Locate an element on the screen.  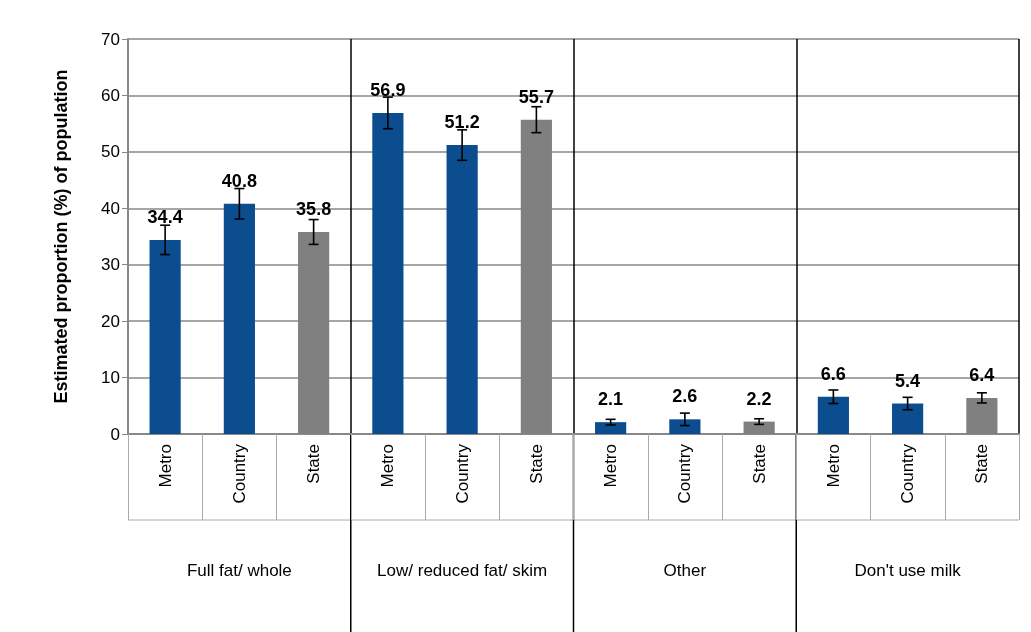
y-tick-label: 0 is located at coordinates (115, 434).